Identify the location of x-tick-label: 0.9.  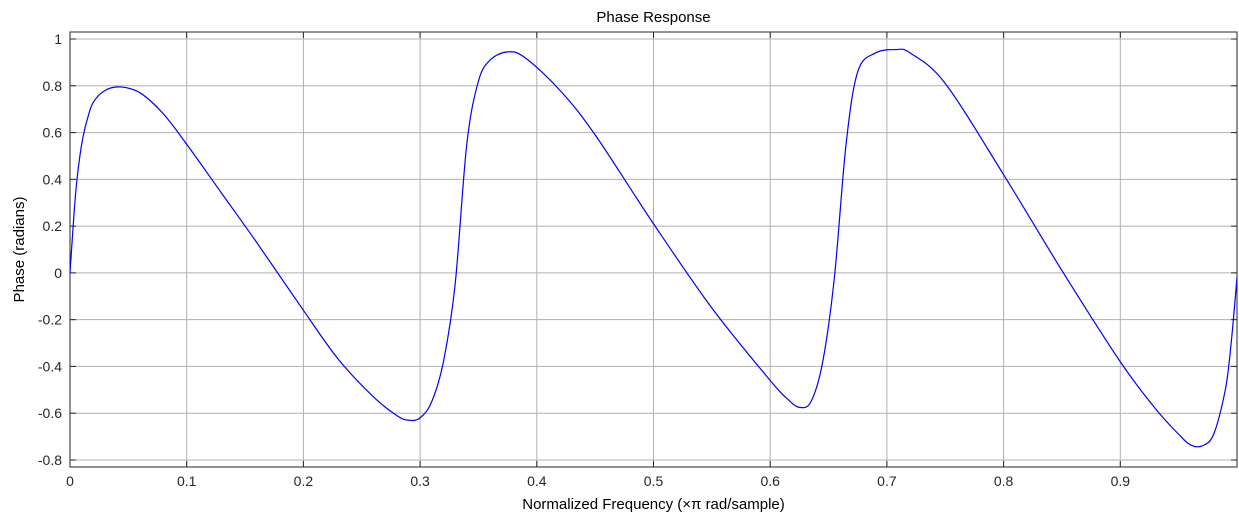
(1121, 481).